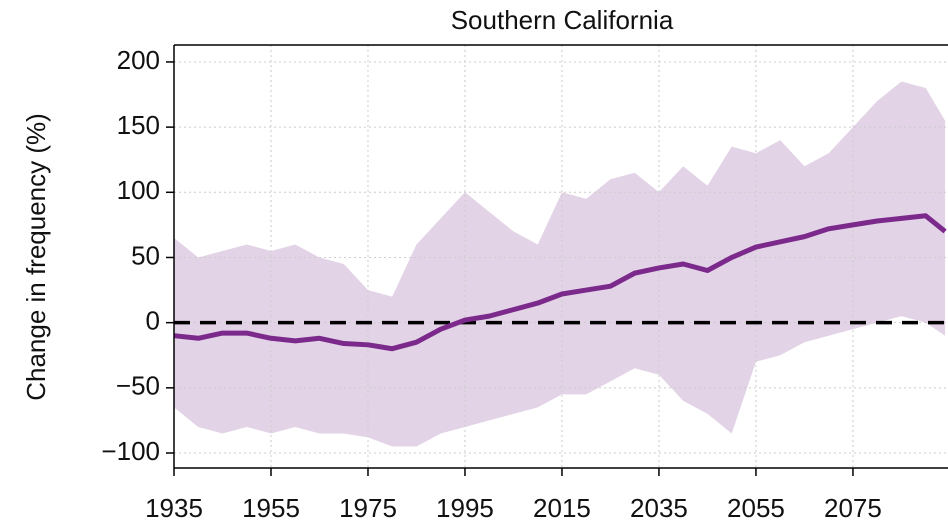  I want to click on y-tick-label: −50, so click(138, 386).